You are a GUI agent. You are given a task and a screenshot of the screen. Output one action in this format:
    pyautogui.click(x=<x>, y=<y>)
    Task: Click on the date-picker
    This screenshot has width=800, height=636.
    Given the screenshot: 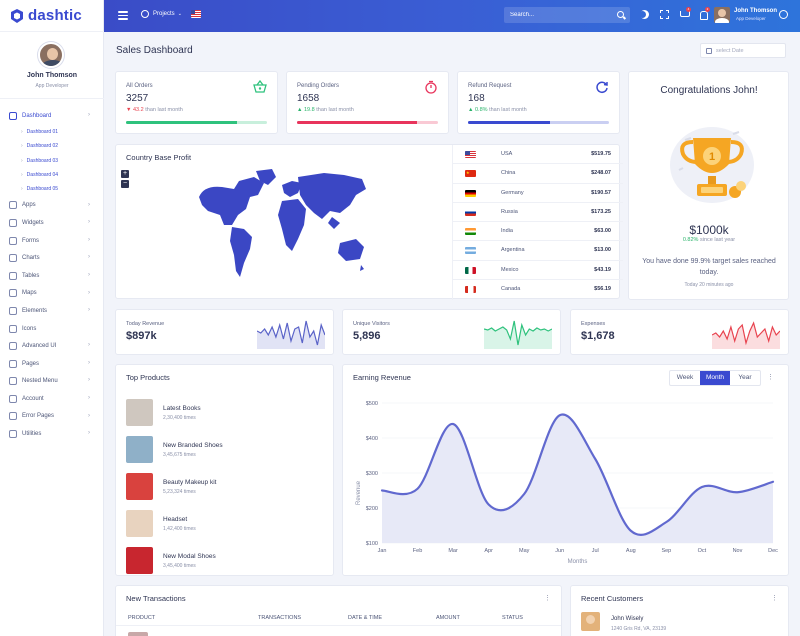 What is the action you would take?
    pyautogui.click(x=743, y=50)
    